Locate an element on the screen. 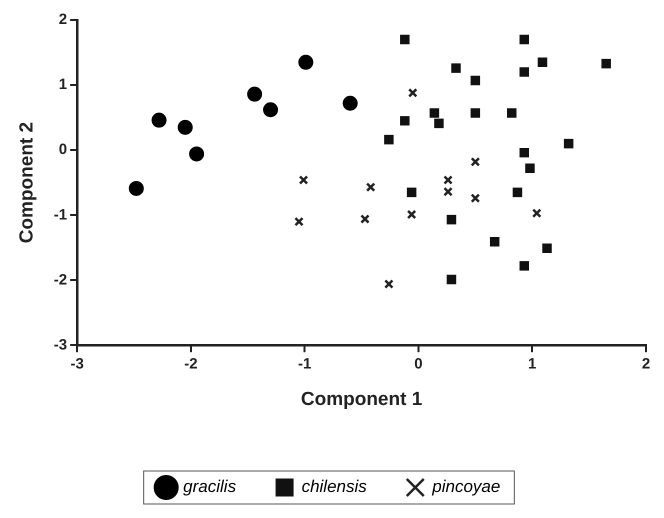  y-tick-label: -2 is located at coordinates (61, 279).